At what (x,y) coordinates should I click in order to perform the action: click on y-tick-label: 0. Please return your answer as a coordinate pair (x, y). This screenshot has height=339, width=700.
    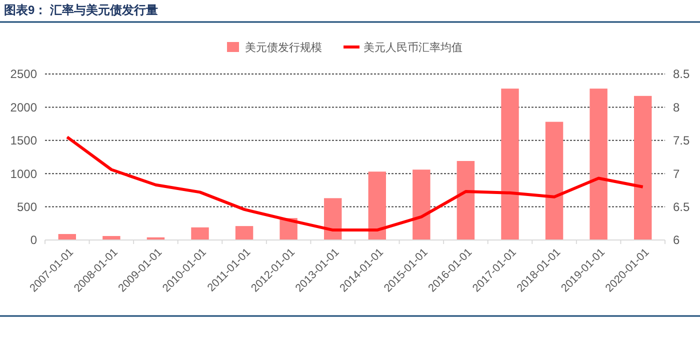
    Looking at the image, I should click on (34, 240).